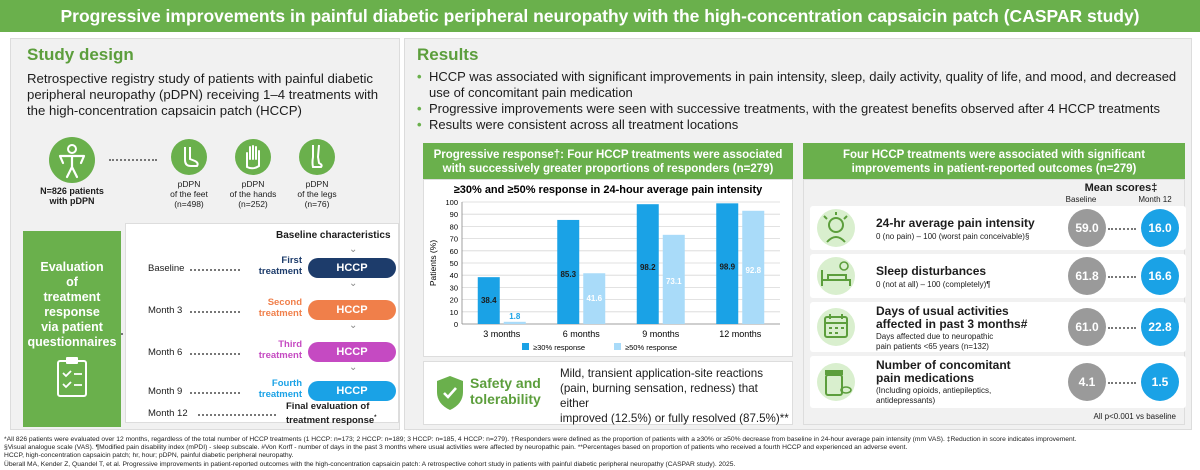 The height and width of the screenshot is (470, 1200). I want to click on month12-score: 16.6, so click(1160, 276).